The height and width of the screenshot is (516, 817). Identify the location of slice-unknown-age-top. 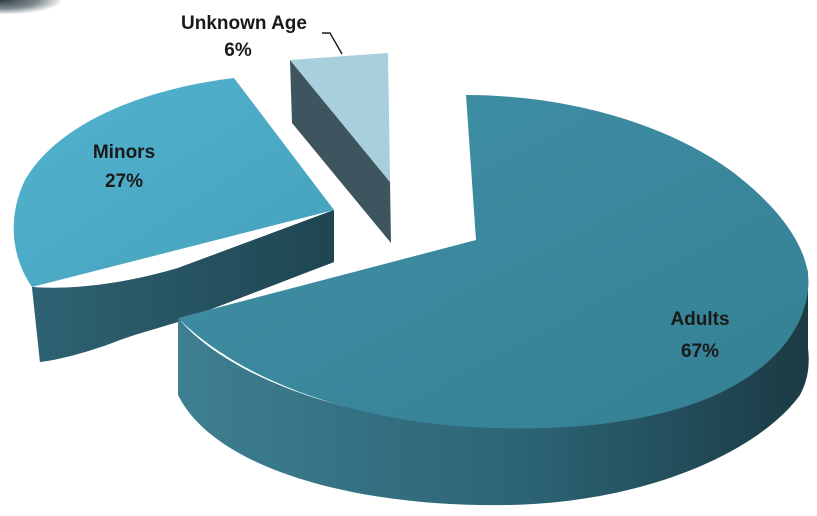
(340, 117).